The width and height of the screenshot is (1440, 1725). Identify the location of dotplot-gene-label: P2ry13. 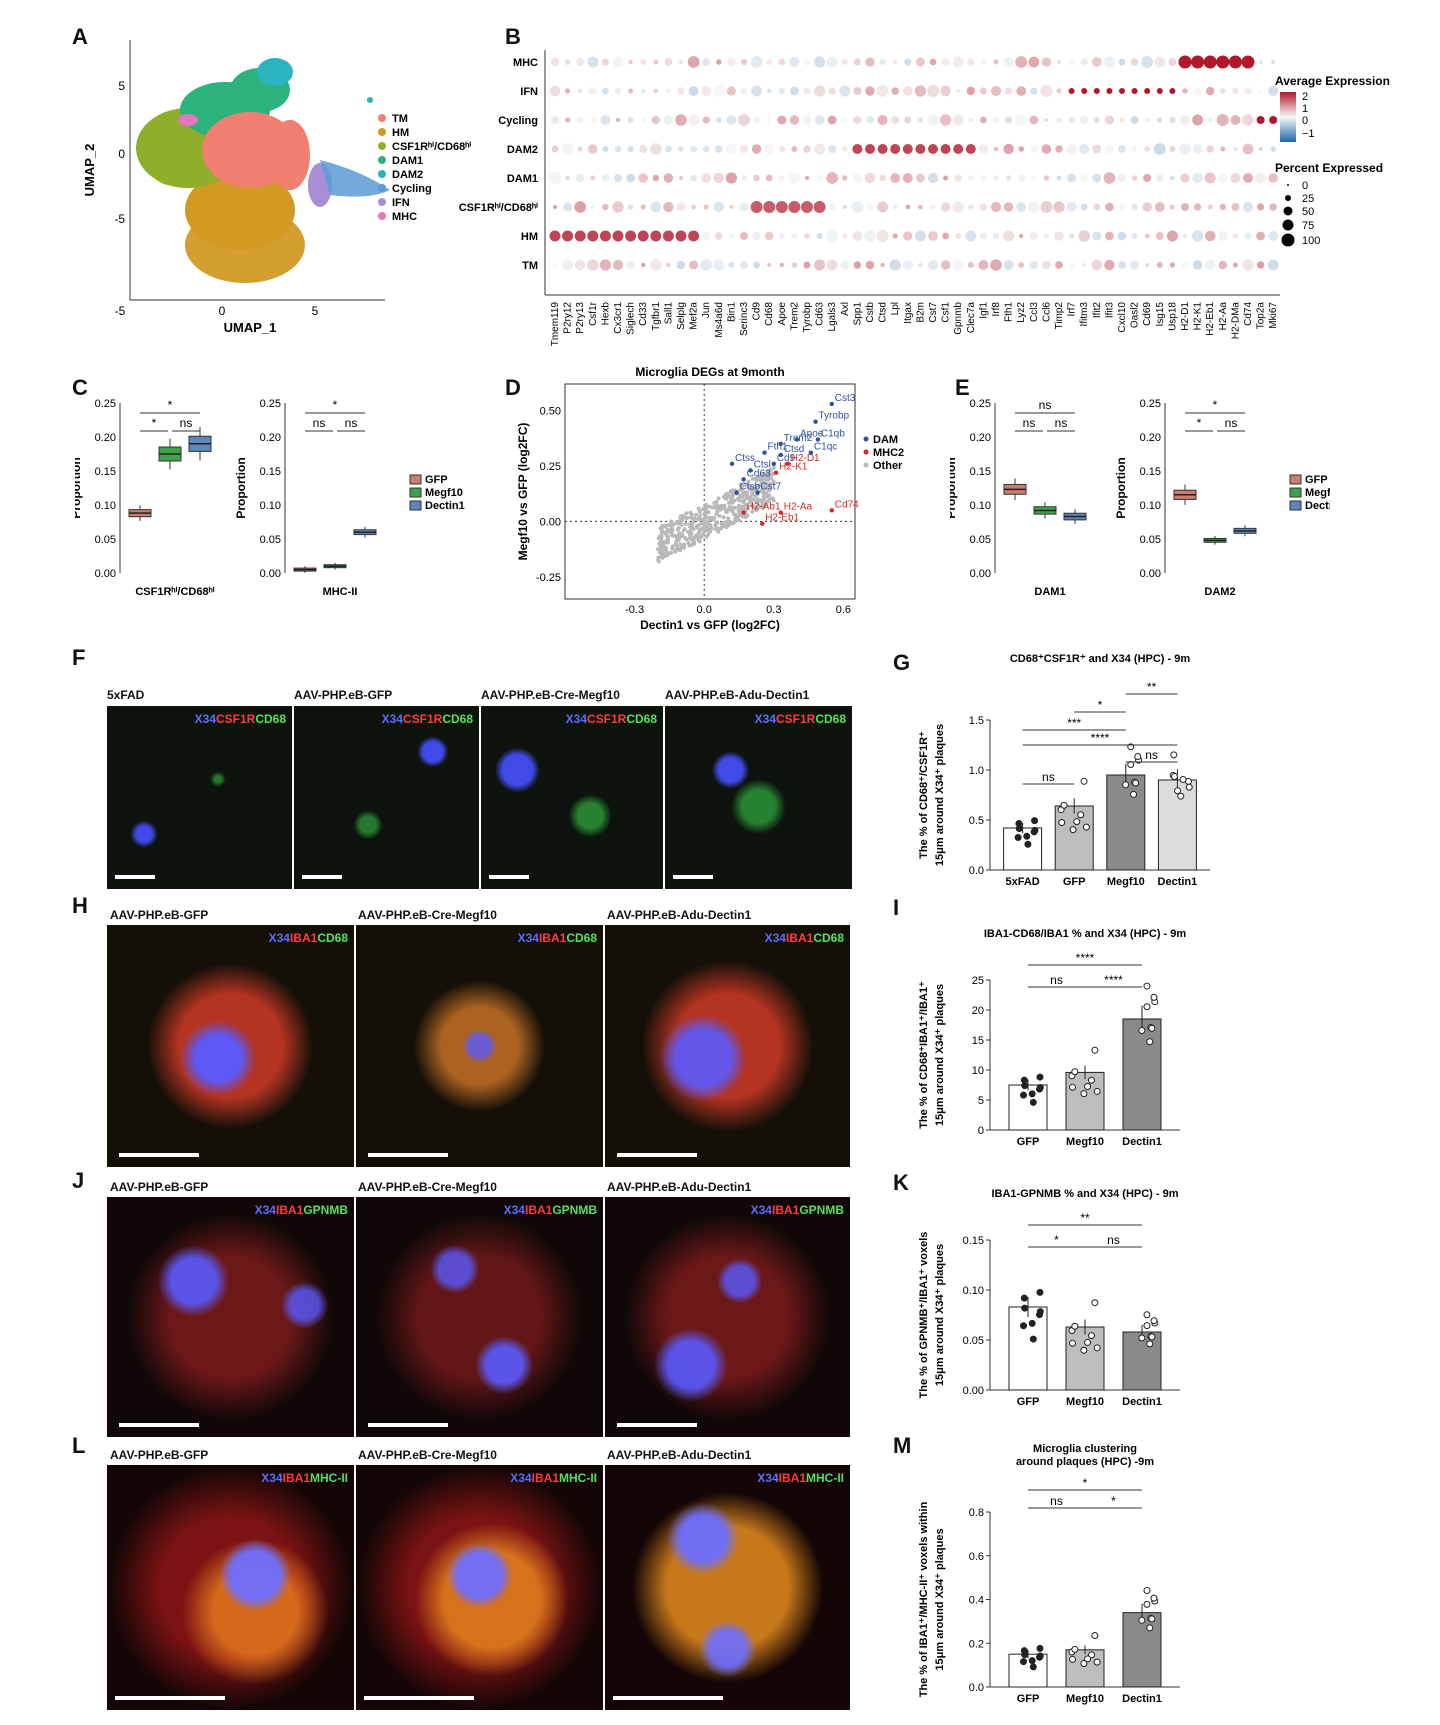
(580, 318).